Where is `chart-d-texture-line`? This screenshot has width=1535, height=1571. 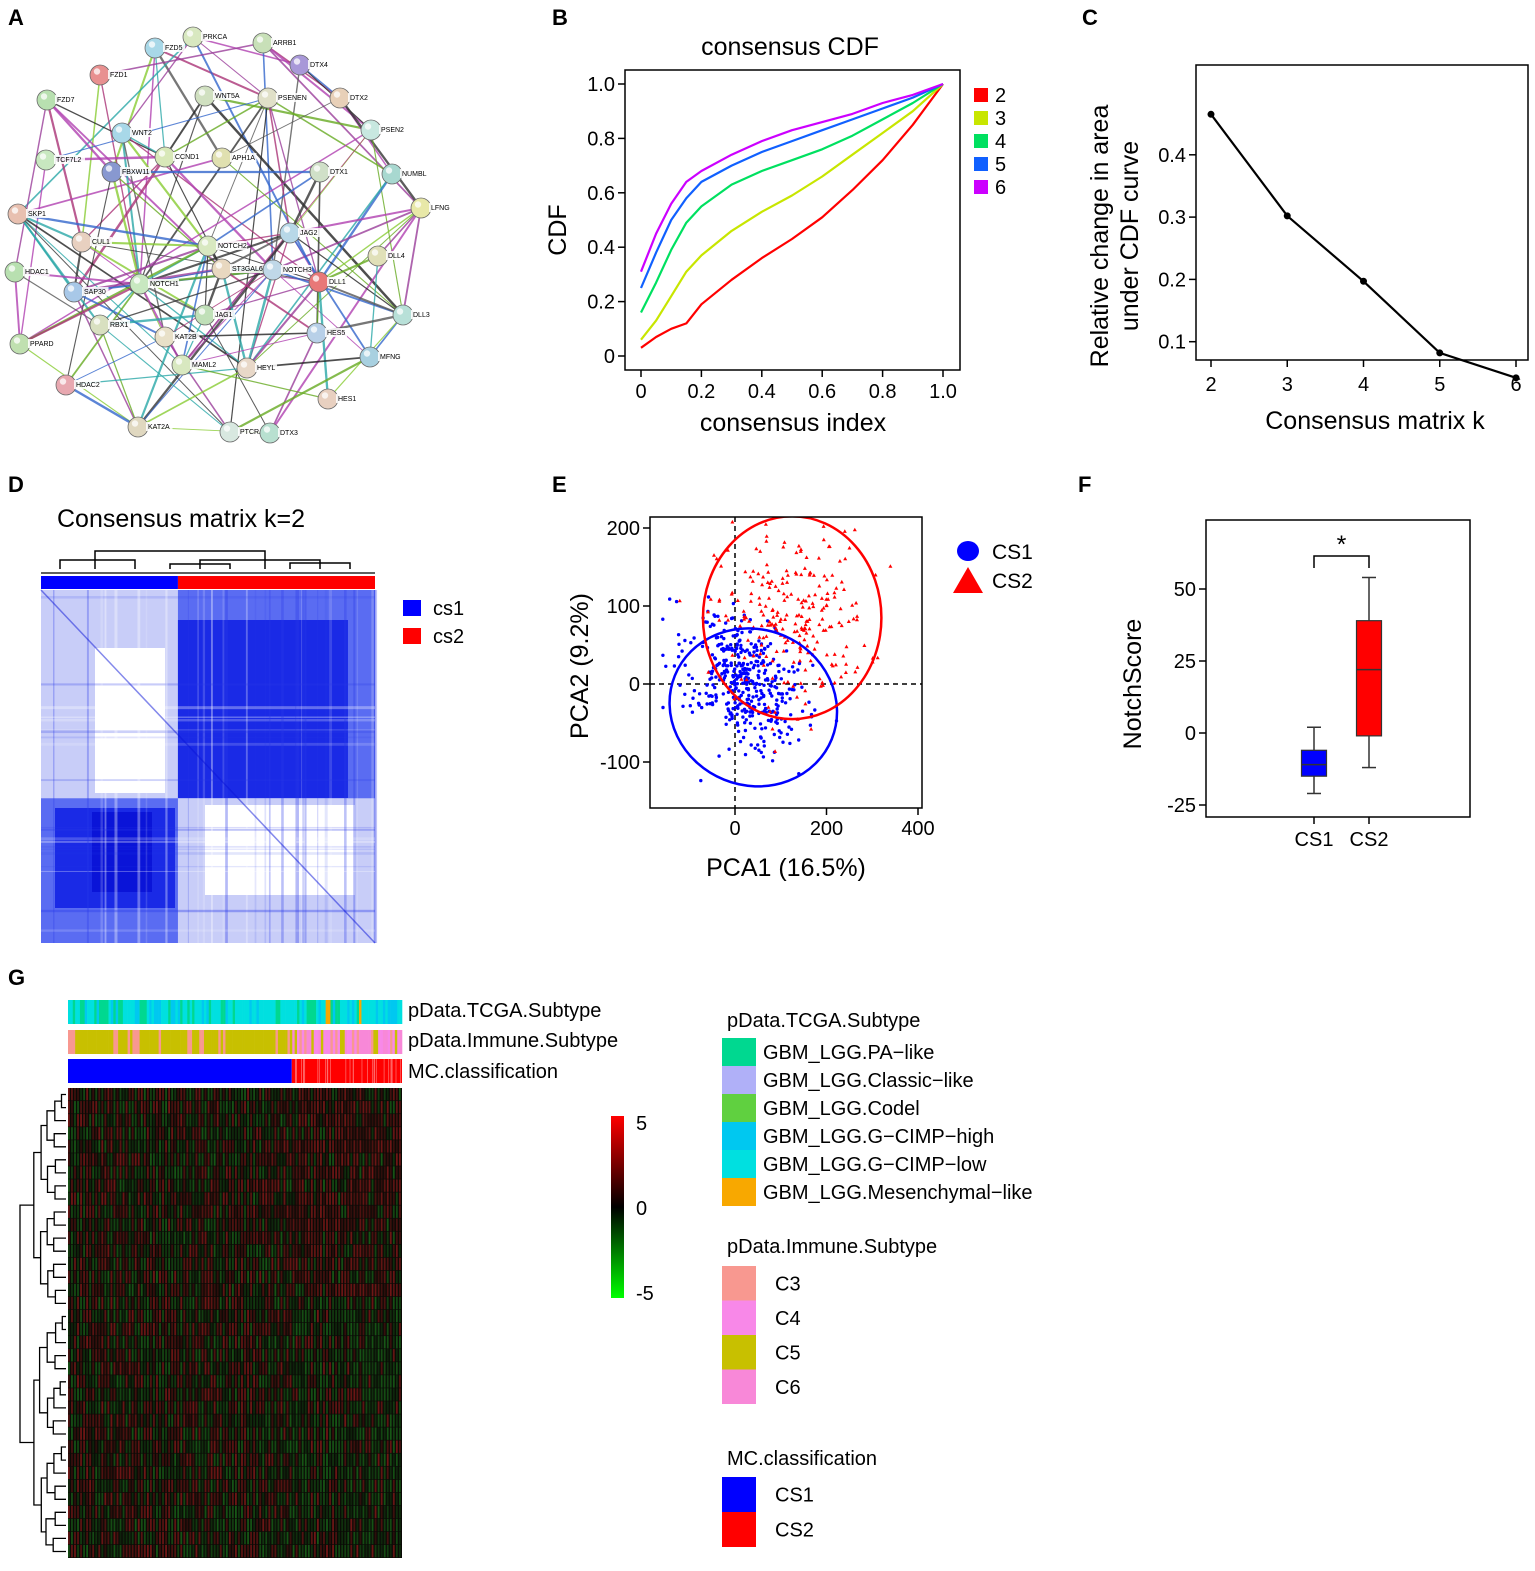
chart-d-texture-line is located at coordinates (296, 766).